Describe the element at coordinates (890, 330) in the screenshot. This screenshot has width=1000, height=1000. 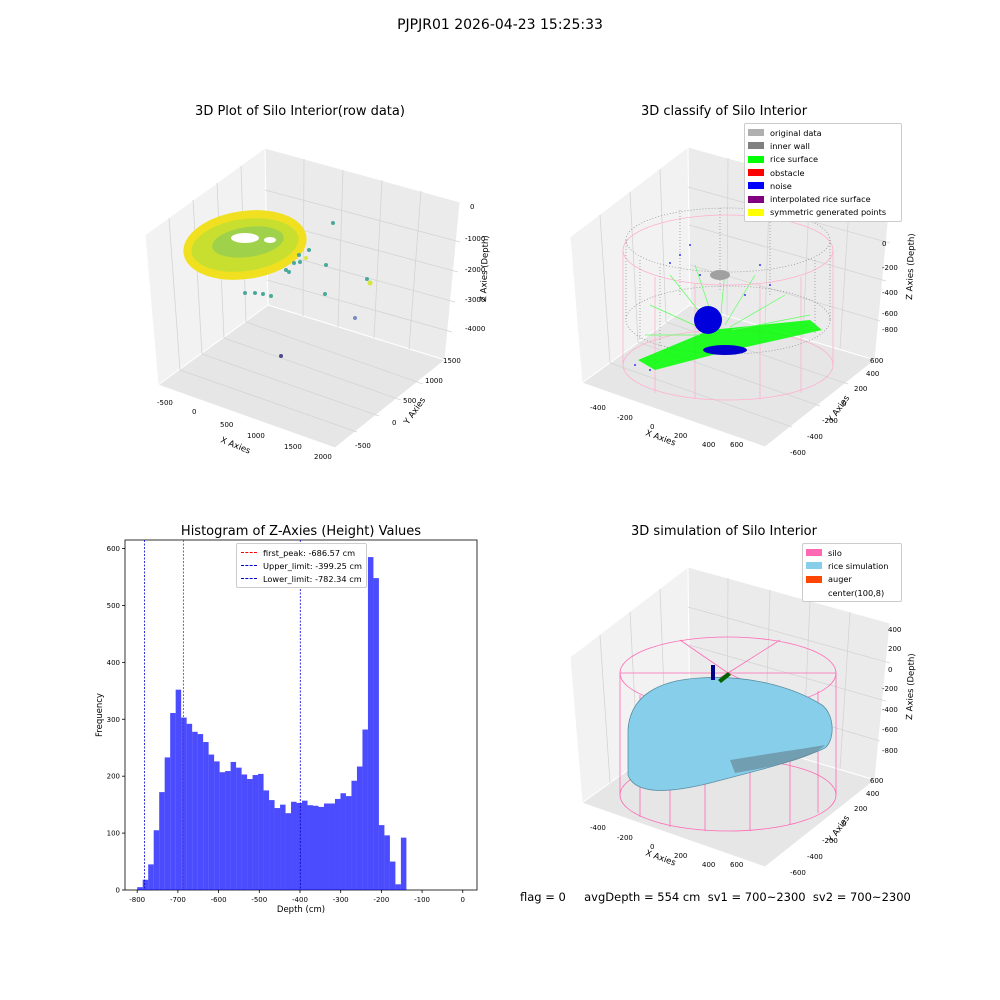
I see `classify-ztick: -800` at that location.